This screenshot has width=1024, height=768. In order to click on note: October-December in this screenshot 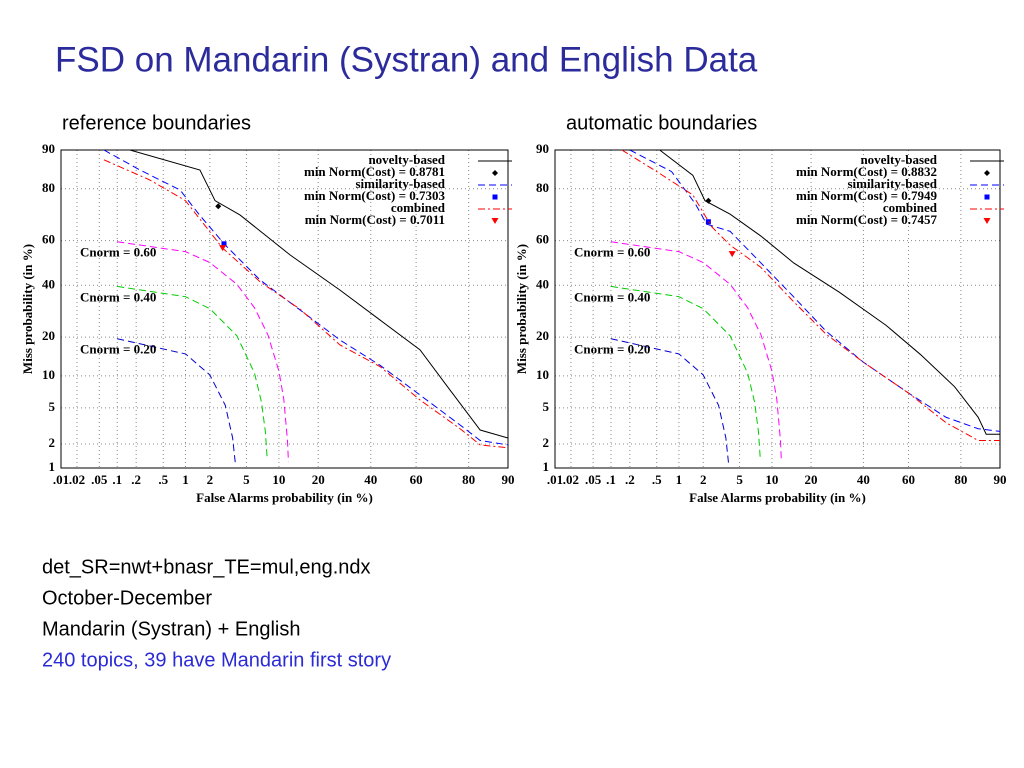, I will do `click(127, 598)`.